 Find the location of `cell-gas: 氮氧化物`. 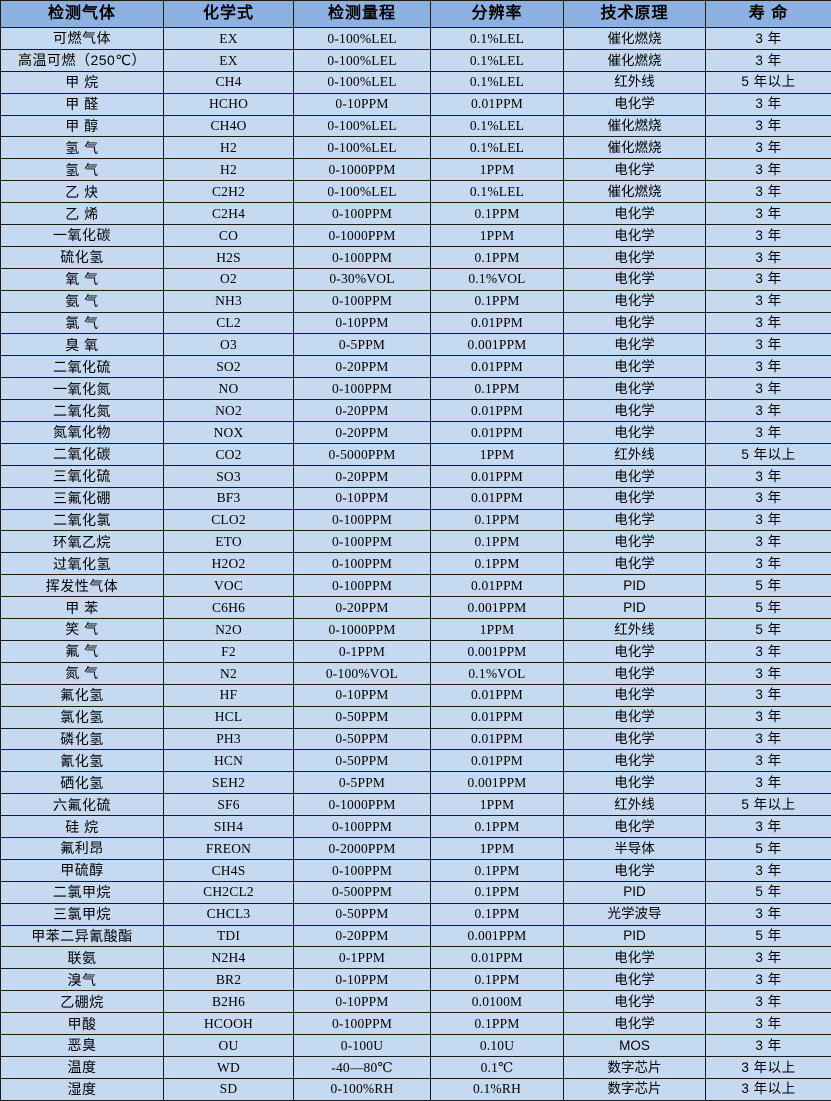

cell-gas: 氮氧化物 is located at coordinates (82, 433).